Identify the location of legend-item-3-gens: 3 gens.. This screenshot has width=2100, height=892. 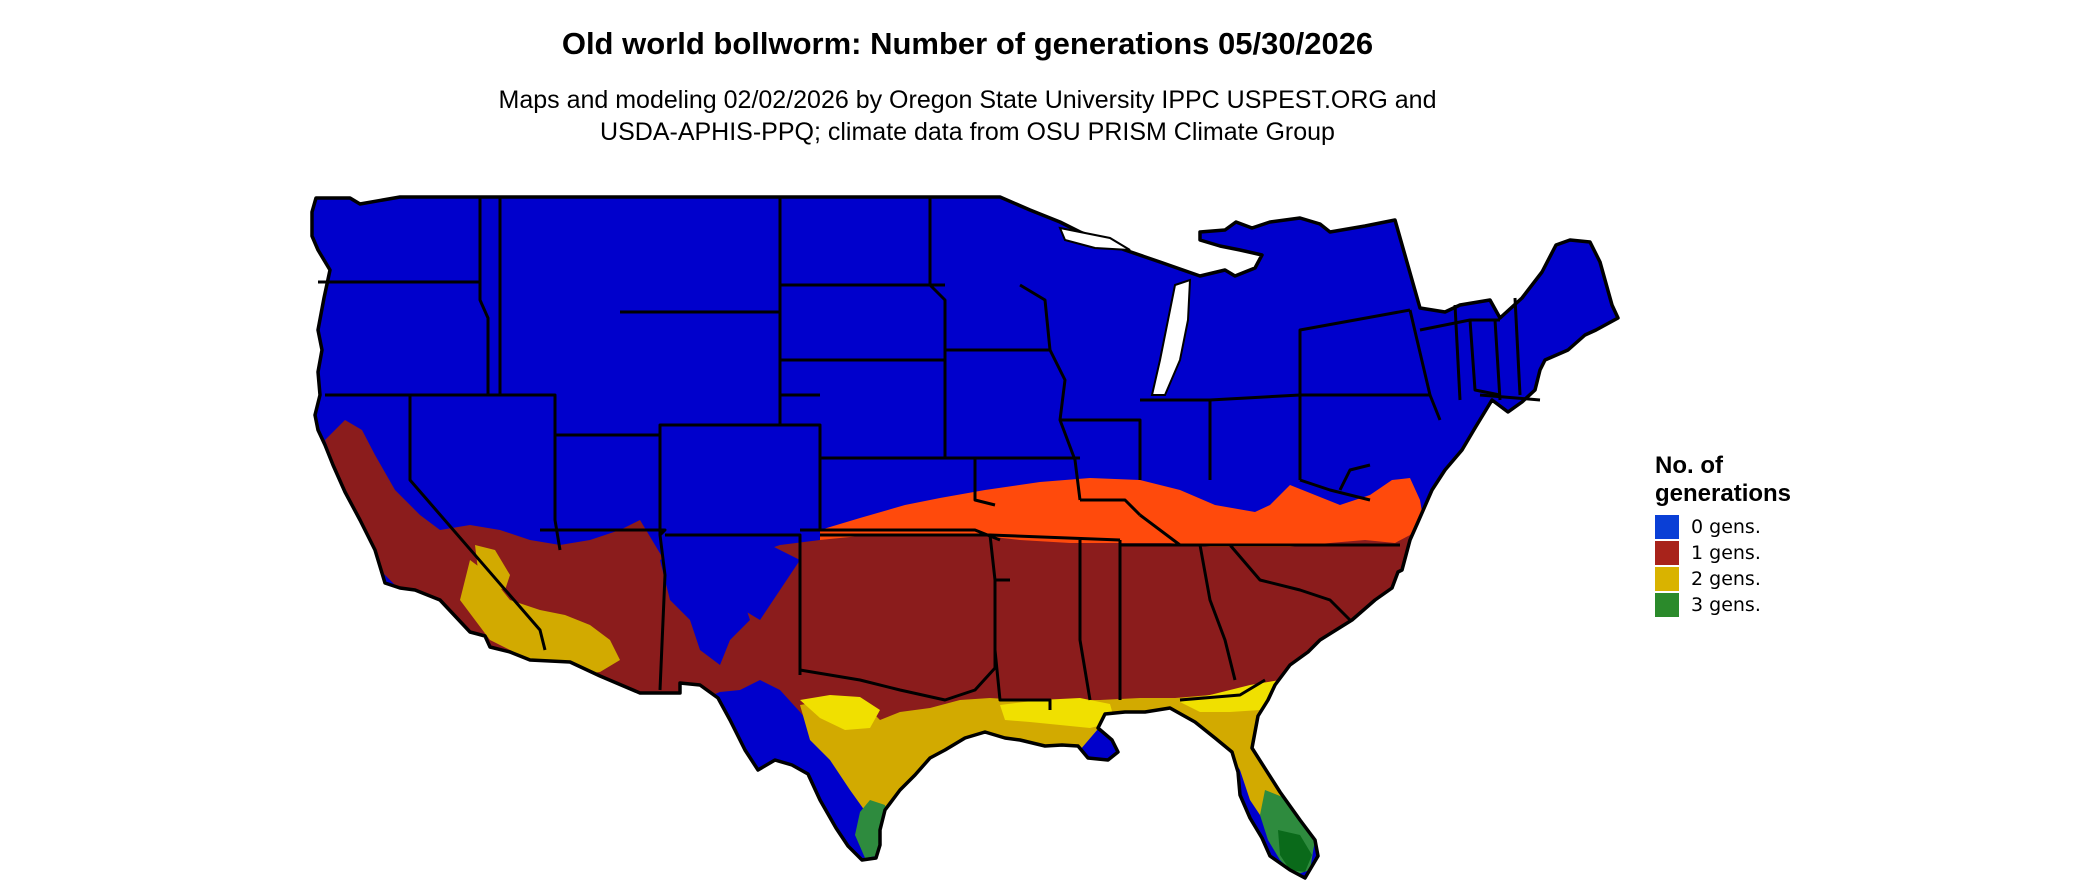
(1755, 605).